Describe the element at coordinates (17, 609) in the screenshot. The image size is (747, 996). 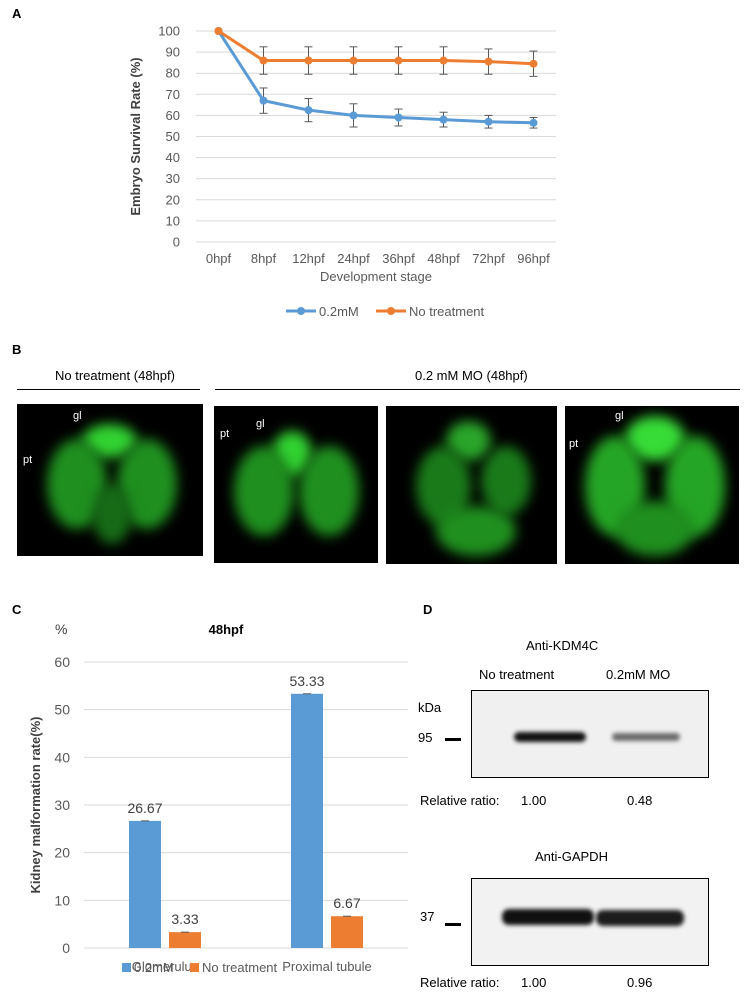
I see `panel-label-c: C` at that location.